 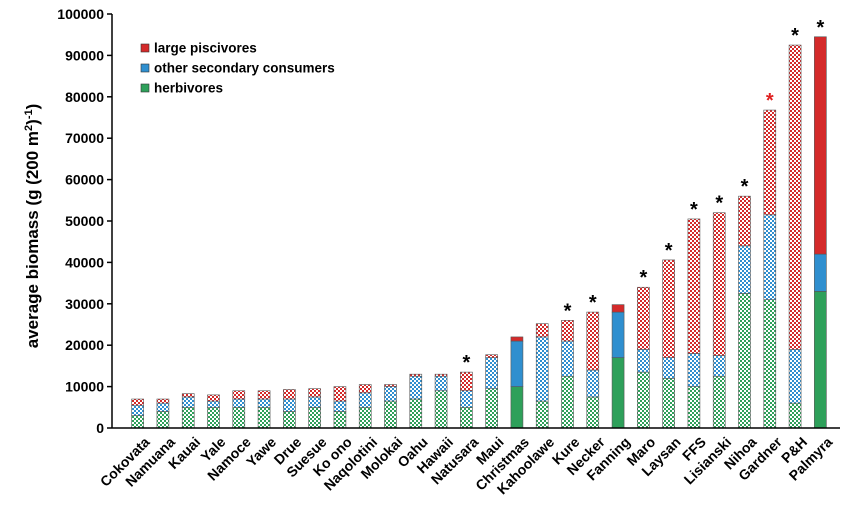 I want to click on y-tick-label: 90000, so click(x=84, y=55).